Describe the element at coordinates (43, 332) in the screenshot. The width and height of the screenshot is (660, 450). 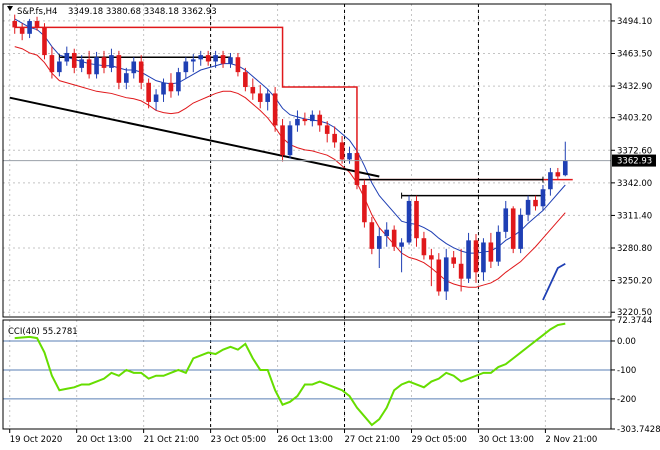
I see `cci-title: CCI(40) 55.2781` at that location.